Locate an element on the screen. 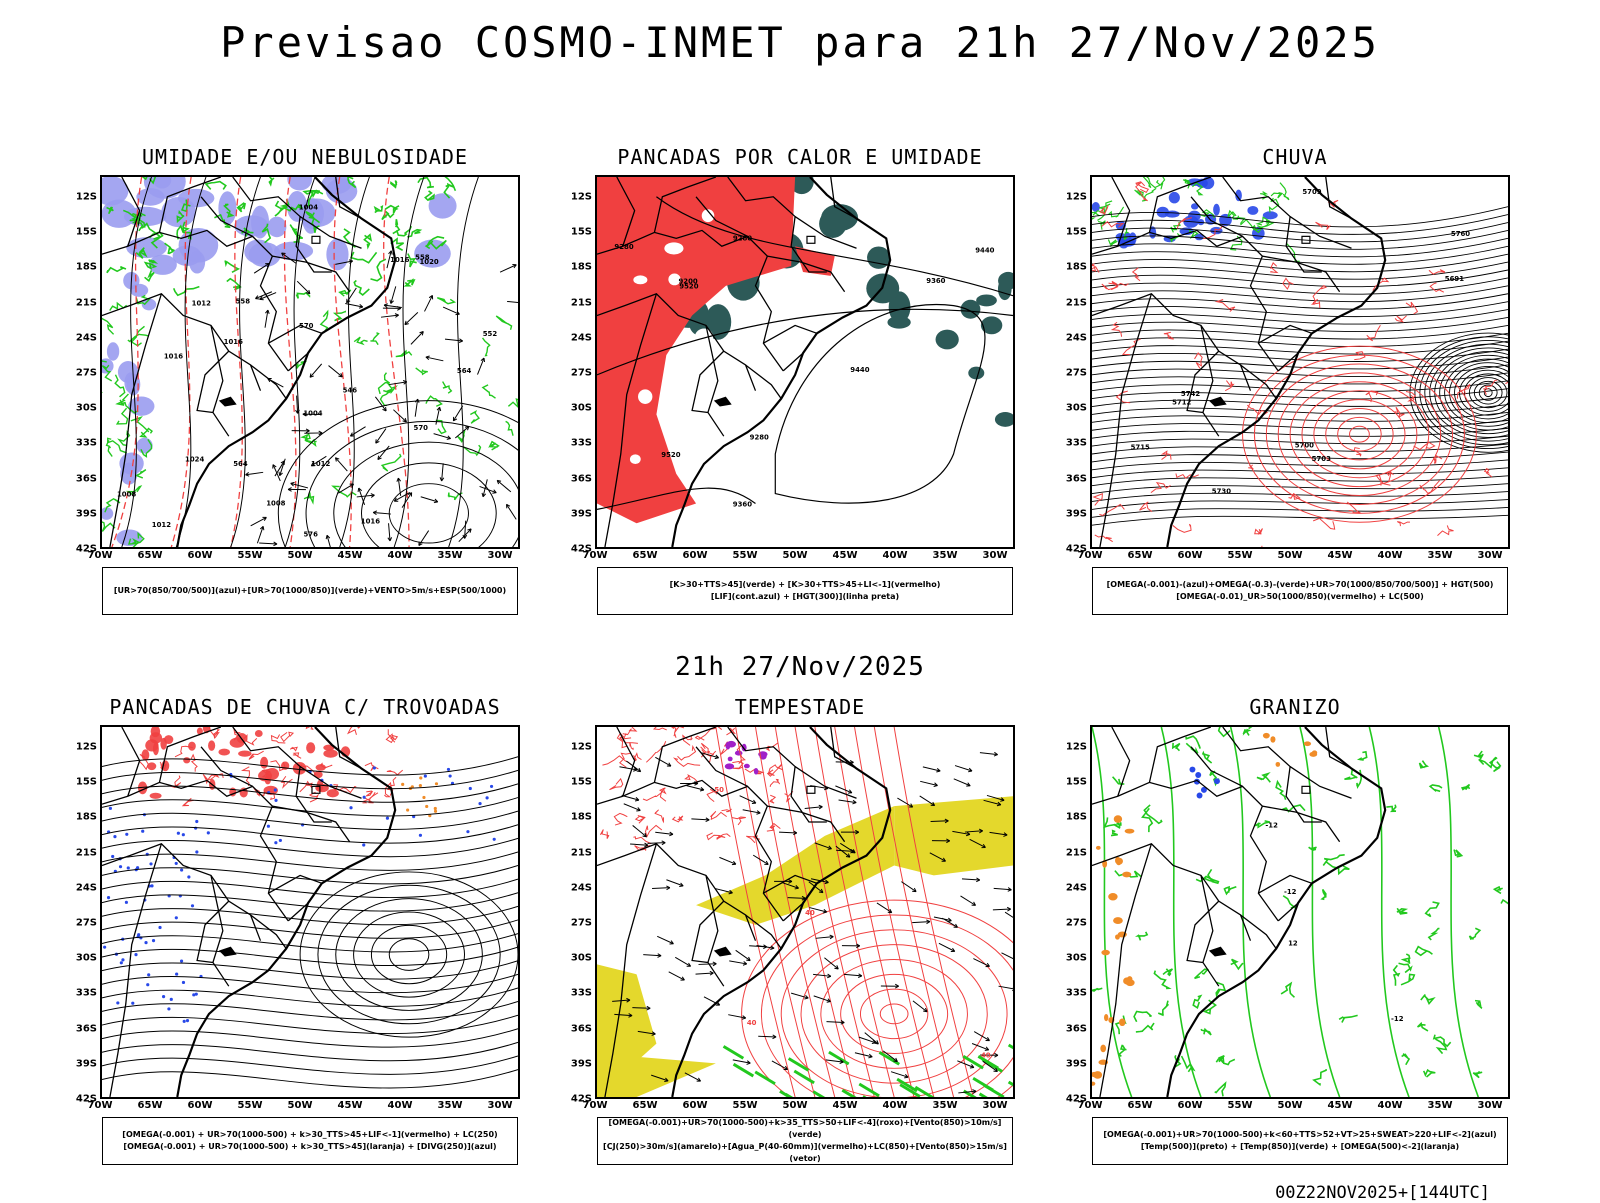 This screenshot has height=1203, width=1600. lifted-850-contour is located at coordinates (894, 912).